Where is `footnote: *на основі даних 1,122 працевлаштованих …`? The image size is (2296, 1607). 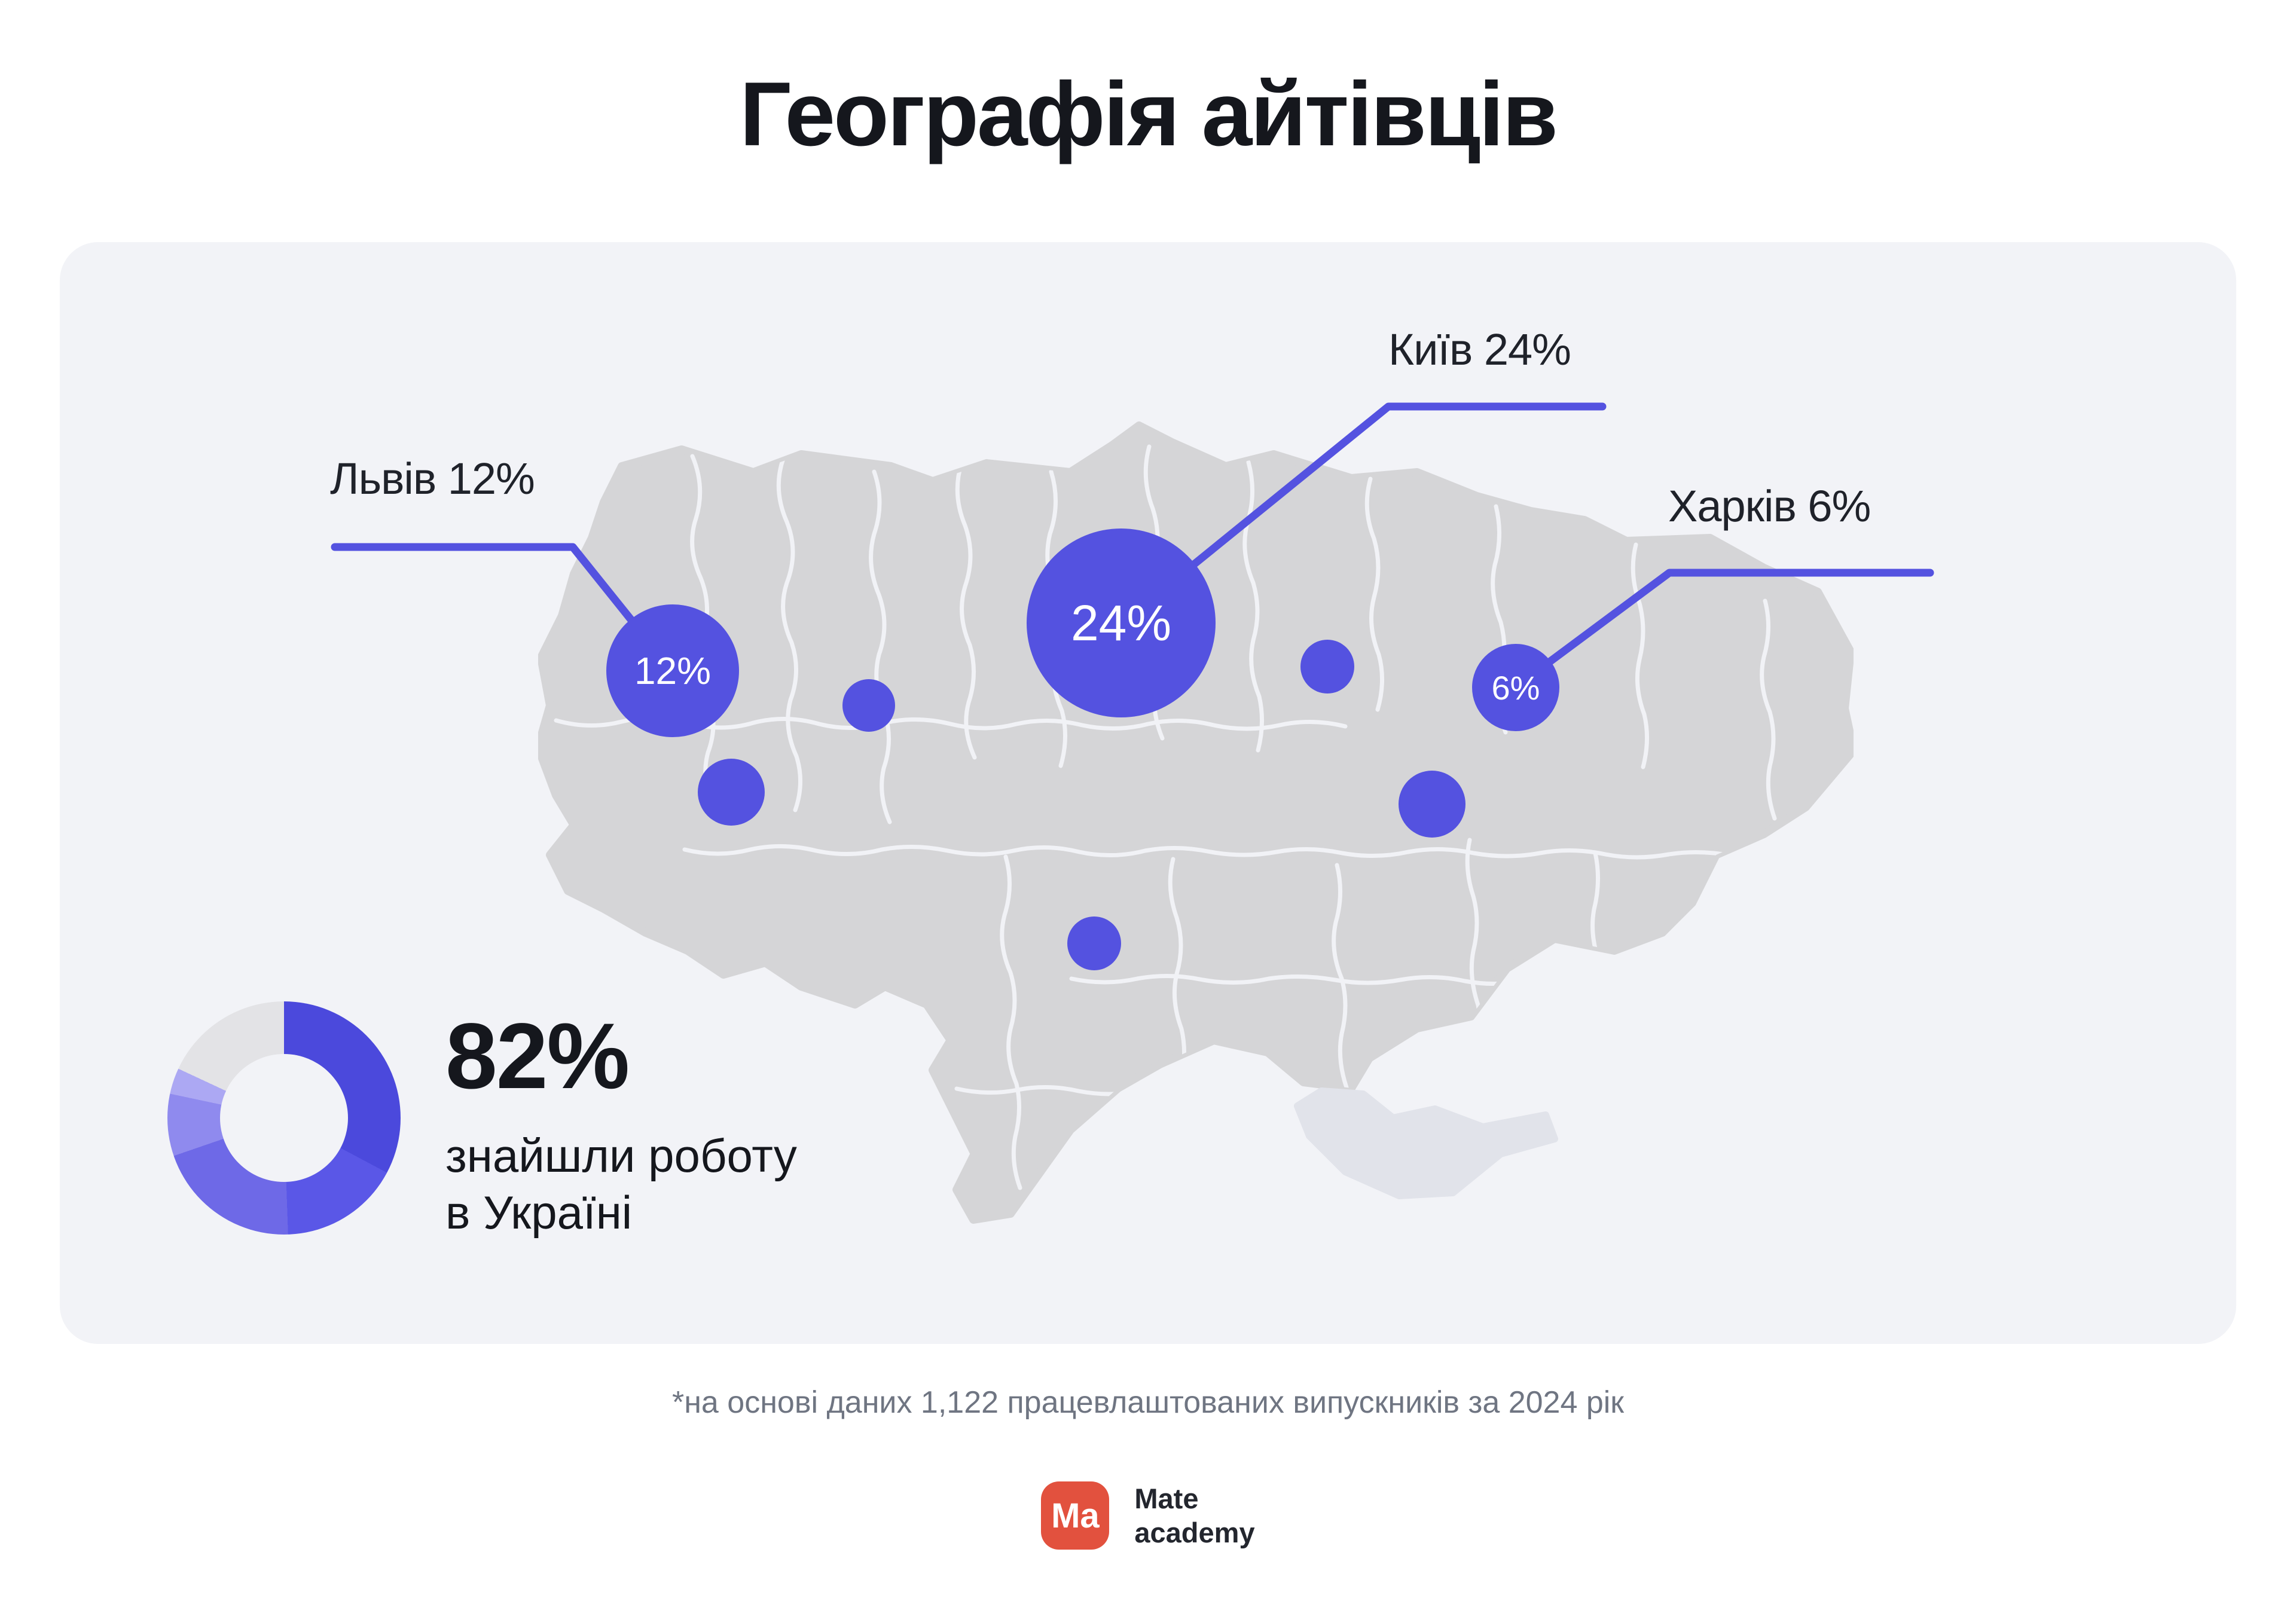
footnote: *на основі даних 1,122 працевлаштованих … is located at coordinates (1148, 1402).